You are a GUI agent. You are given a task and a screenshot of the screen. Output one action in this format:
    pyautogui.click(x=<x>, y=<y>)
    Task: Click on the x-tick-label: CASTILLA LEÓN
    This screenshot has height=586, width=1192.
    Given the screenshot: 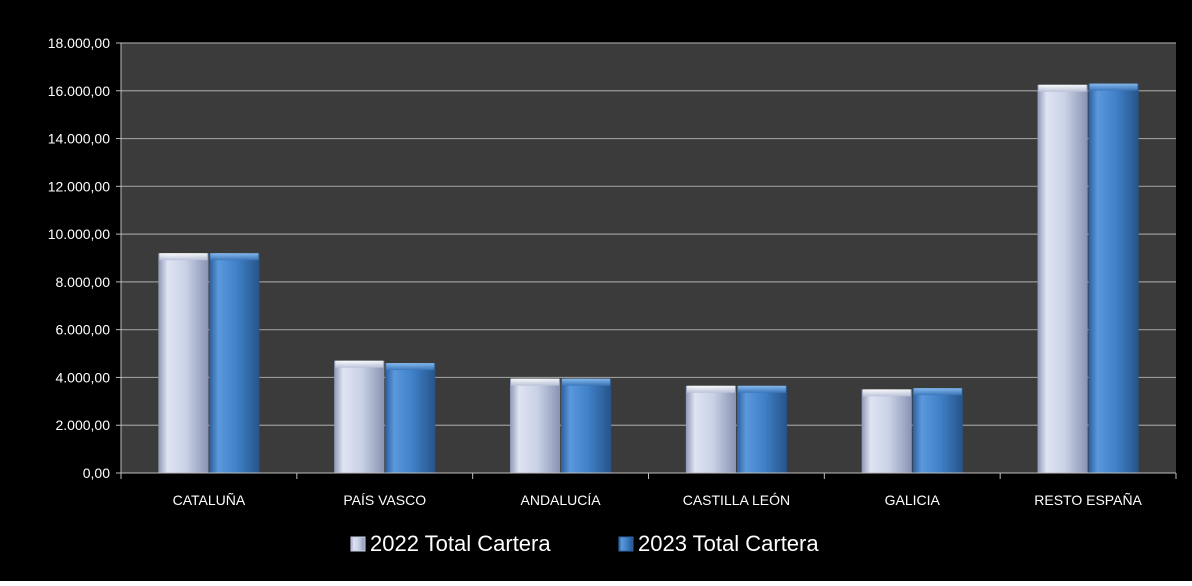 What is the action you would take?
    pyautogui.click(x=736, y=500)
    